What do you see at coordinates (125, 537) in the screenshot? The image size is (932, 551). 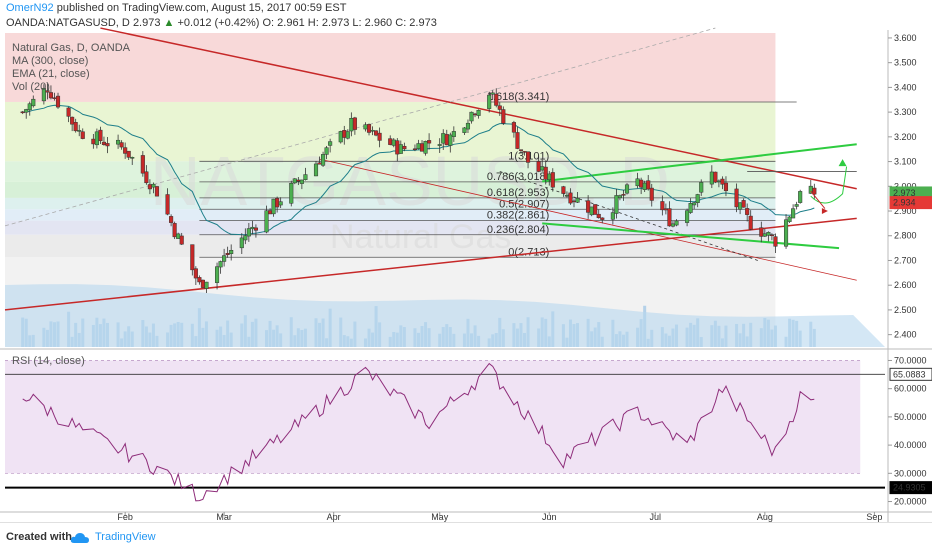 I see `tradingview-brand: TradingView` at bounding box center [125, 537].